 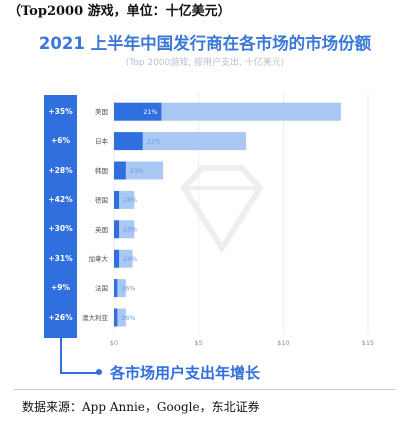 What do you see at coordinates (101, 229) in the screenshot?
I see `category-label: 英国` at bounding box center [101, 229].